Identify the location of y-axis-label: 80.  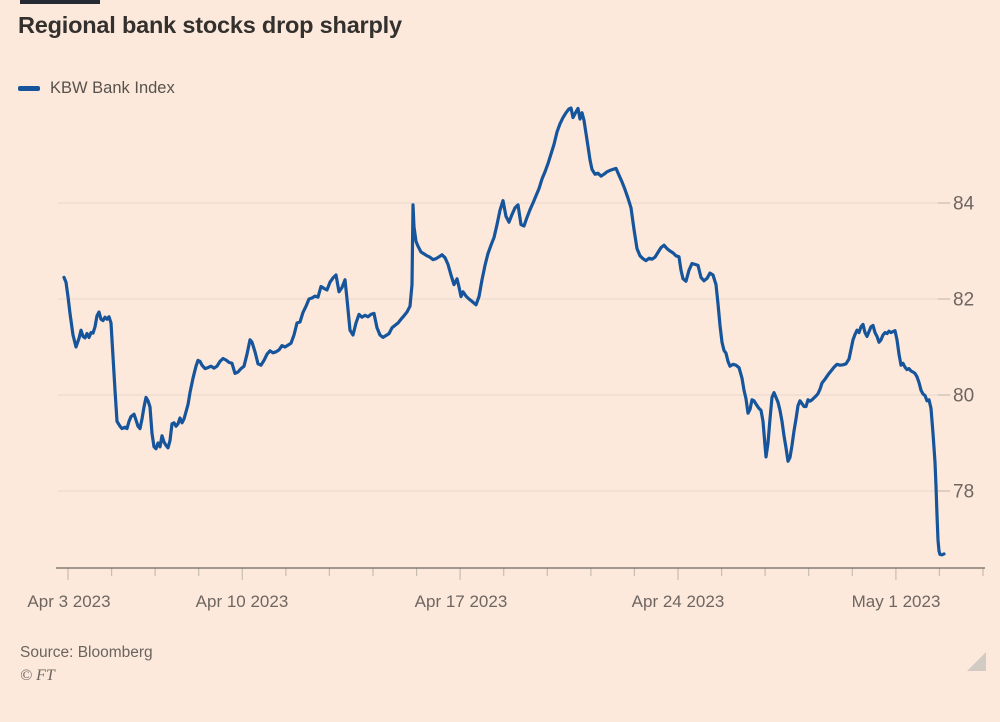
(963, 396).